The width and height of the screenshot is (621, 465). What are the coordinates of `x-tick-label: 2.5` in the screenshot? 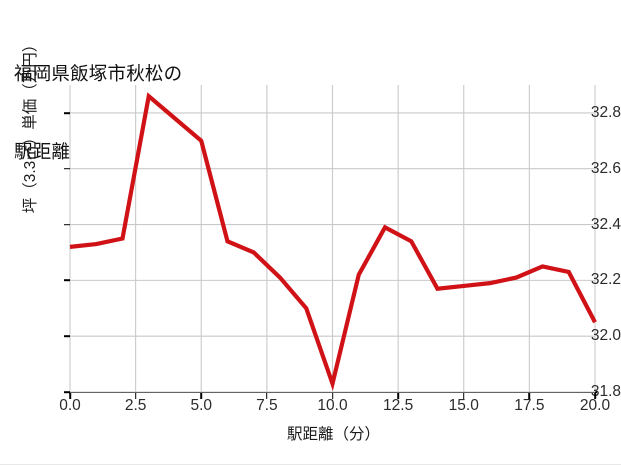 It's located at (135, 405).